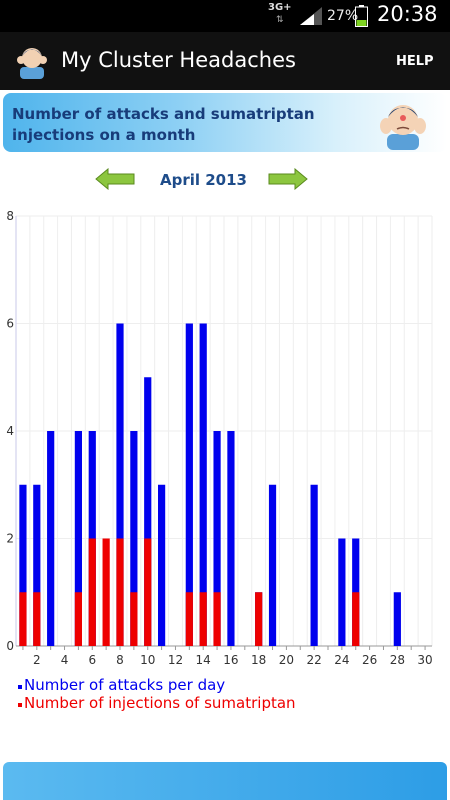 The height and width of the screenshot is (800, 450). What do you see at coordinates (280, 7) in the screenshot?
I see `network-type: 3G+` at bounding box center [280, 7].